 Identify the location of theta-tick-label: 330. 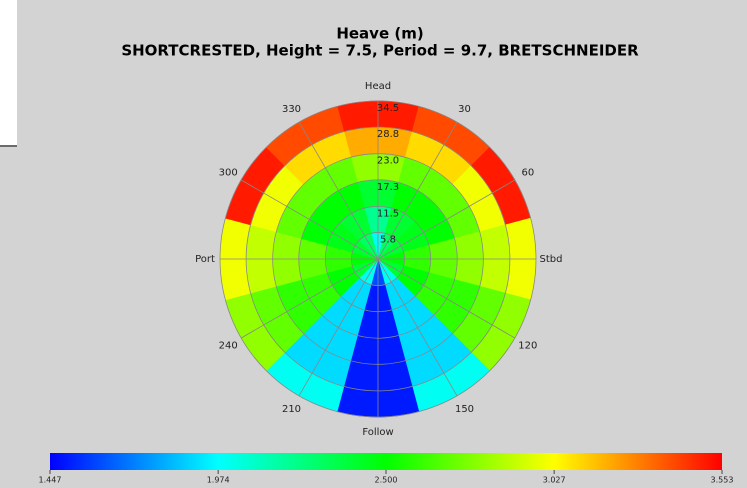
(291, 109).